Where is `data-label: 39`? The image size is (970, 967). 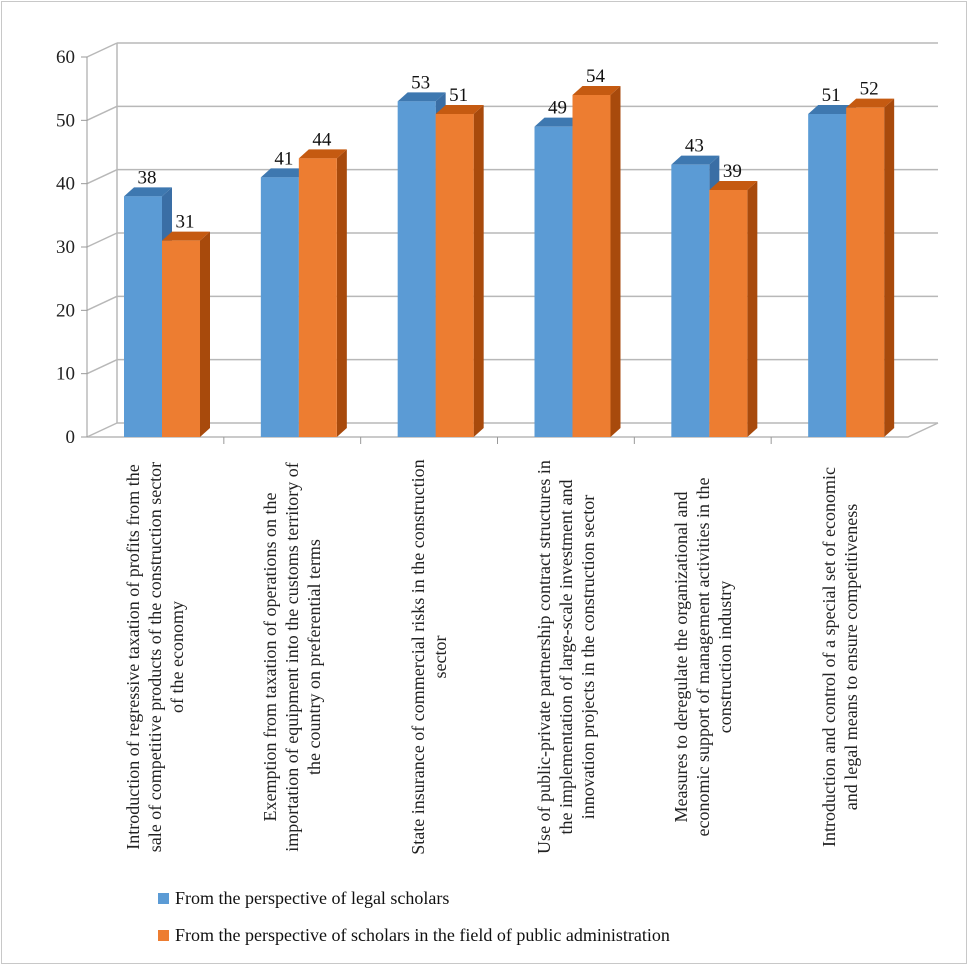
data-label: 39 is located at coordinates (732, 171).